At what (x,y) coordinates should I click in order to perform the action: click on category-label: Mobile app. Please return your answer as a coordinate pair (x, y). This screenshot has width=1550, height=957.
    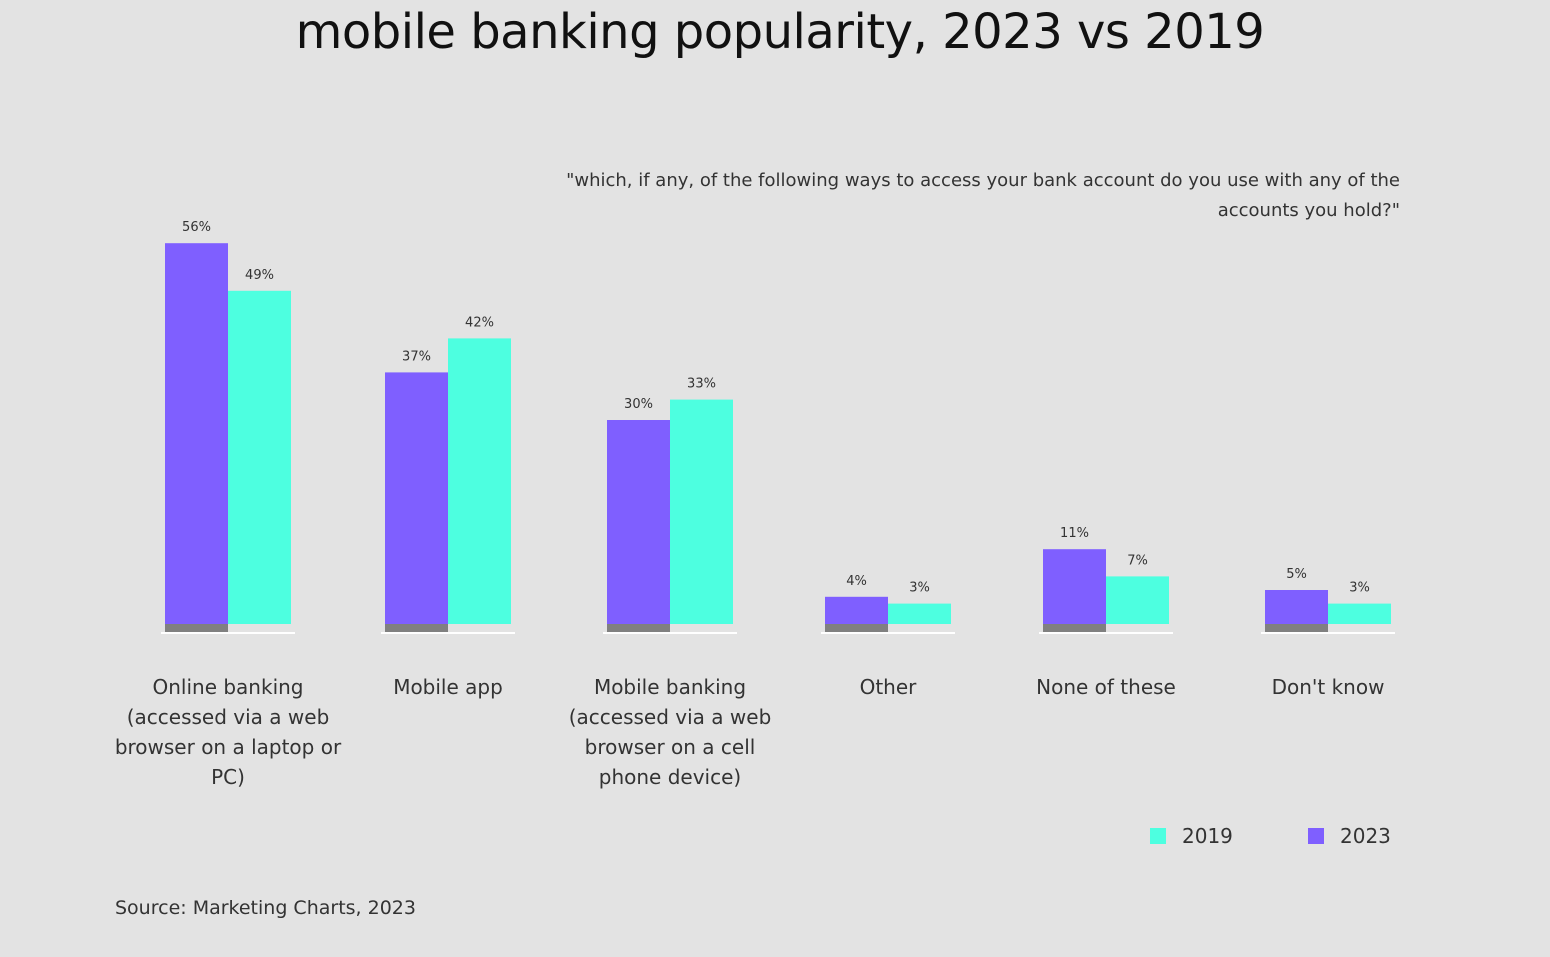
    Looking at the image, I should click on (448, 687).